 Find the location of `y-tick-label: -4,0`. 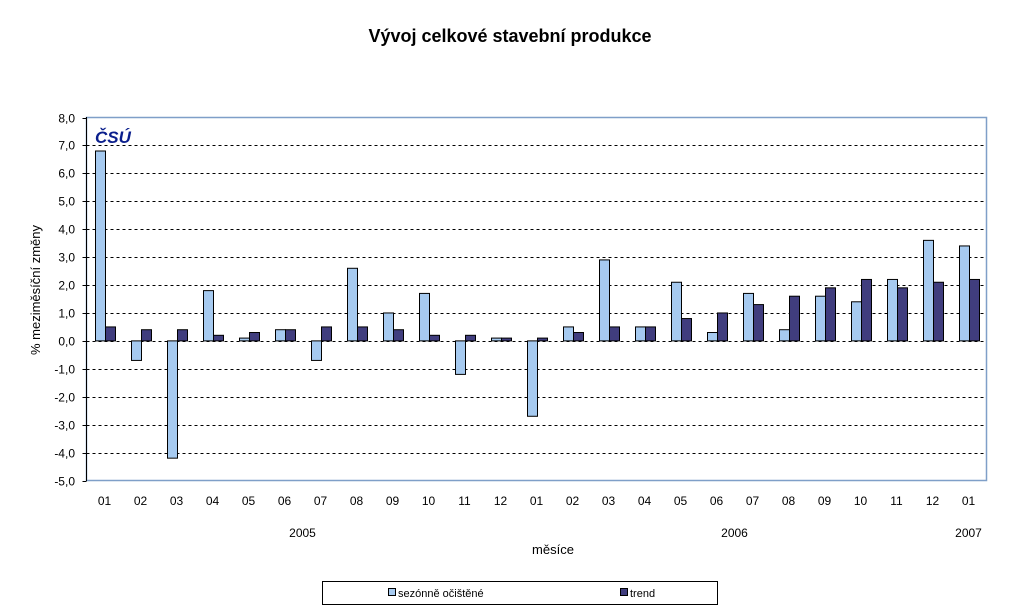

y-tick-label: -4,0 is located at coordinates (64, 454).